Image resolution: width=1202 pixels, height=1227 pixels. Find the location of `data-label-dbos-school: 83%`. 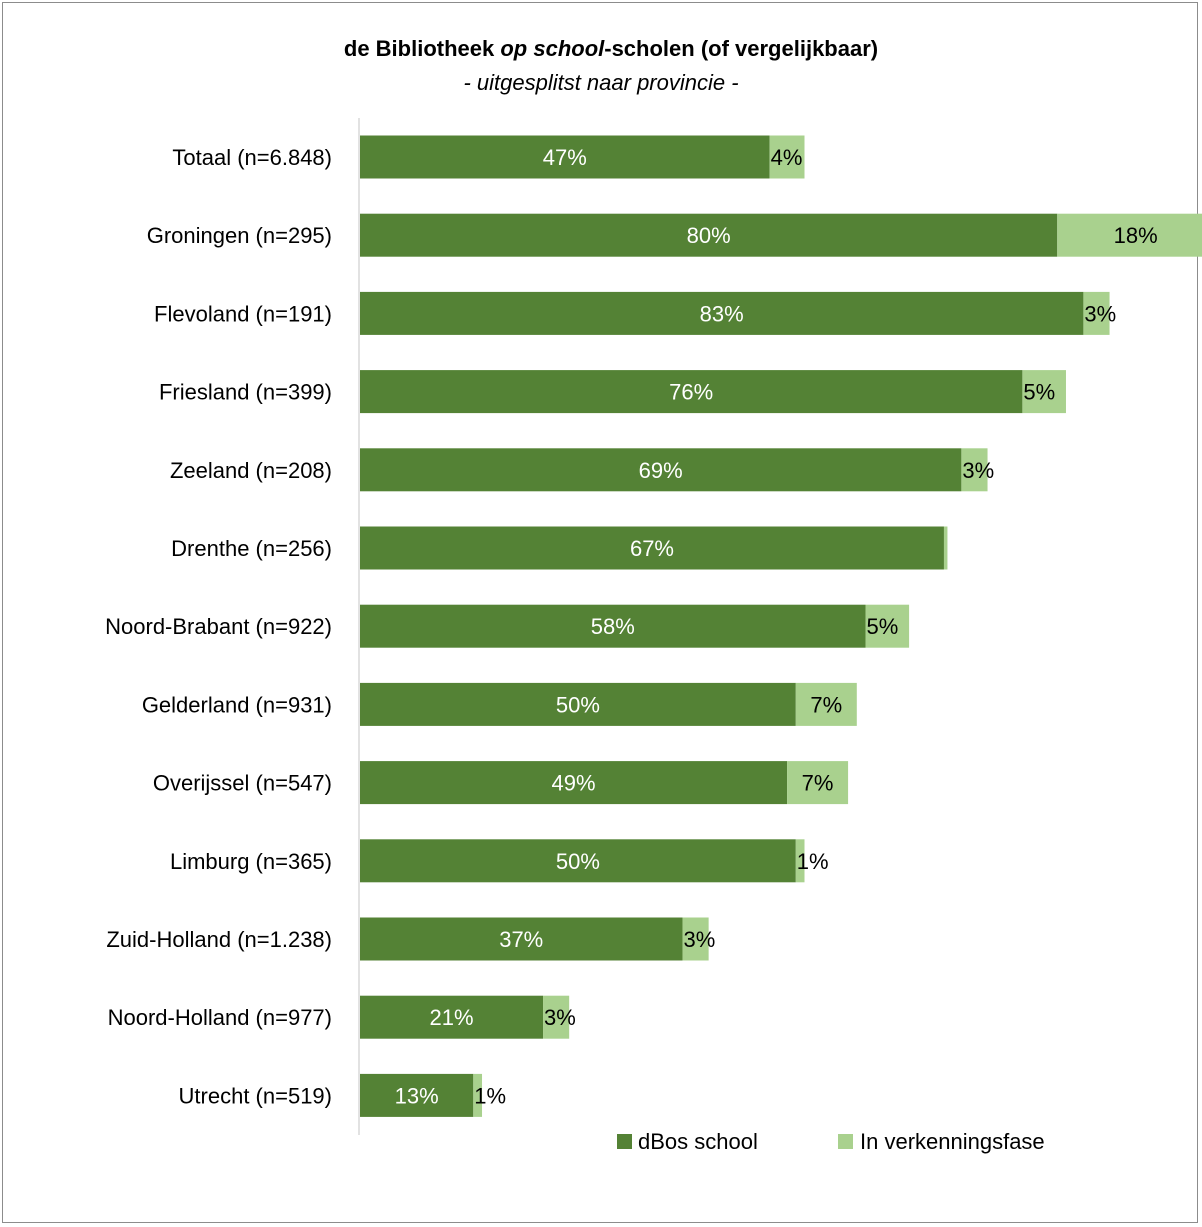

data-label-dbos-school: 83% is located at coordinates (722, 313).